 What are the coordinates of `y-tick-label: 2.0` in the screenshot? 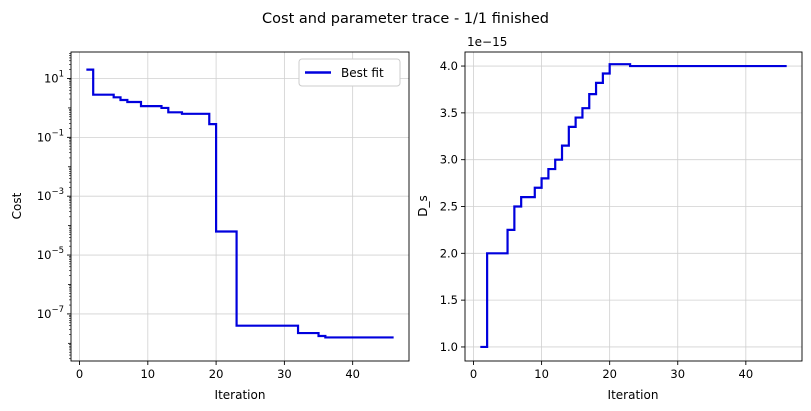 It's located at (449, 253).